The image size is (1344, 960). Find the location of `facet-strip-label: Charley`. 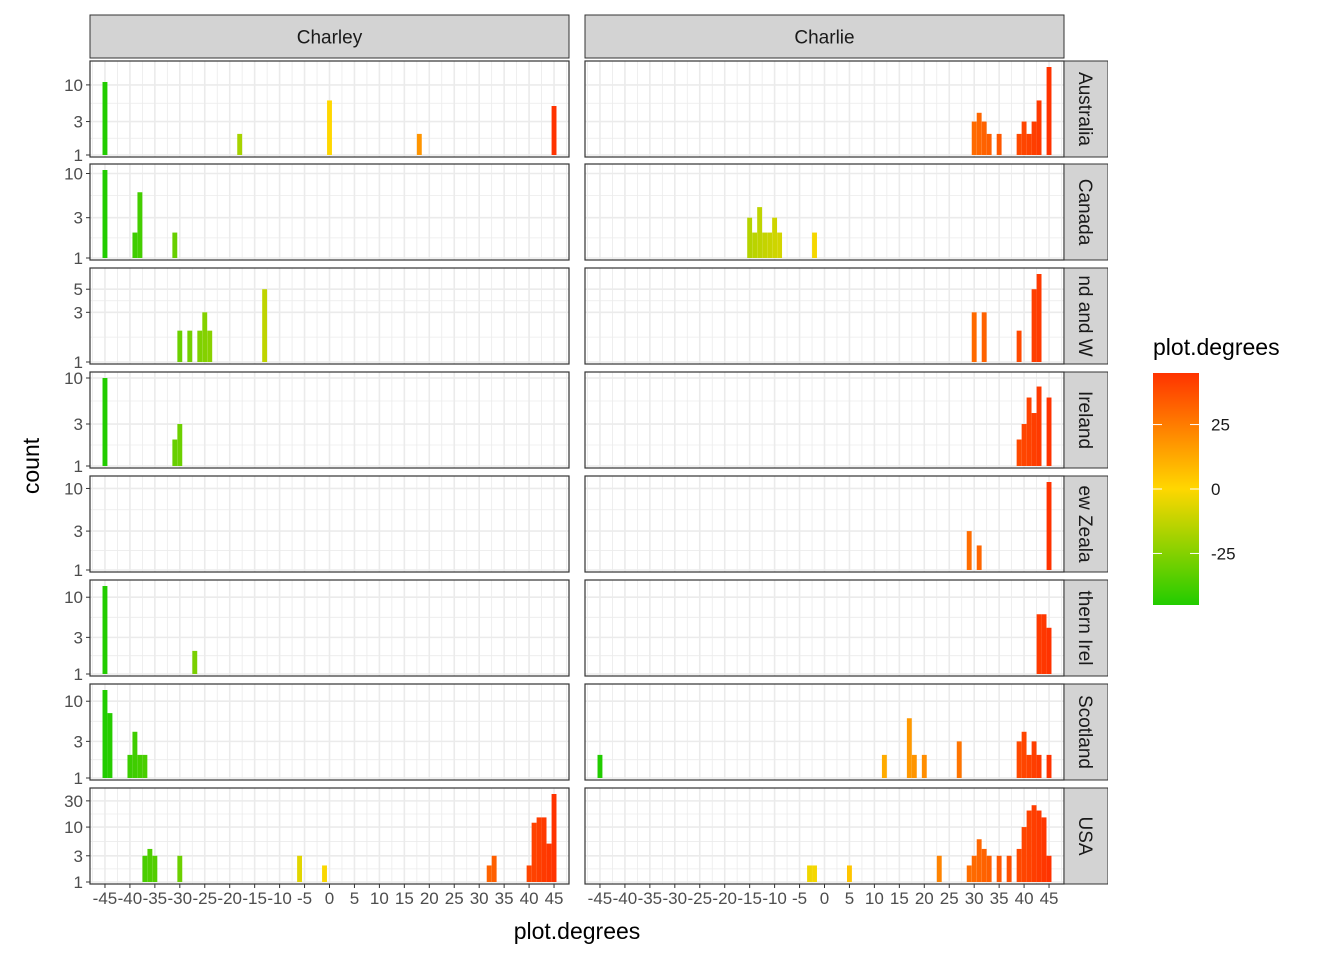

facet-strip-label: Charley is located at coordinates (330, 38).